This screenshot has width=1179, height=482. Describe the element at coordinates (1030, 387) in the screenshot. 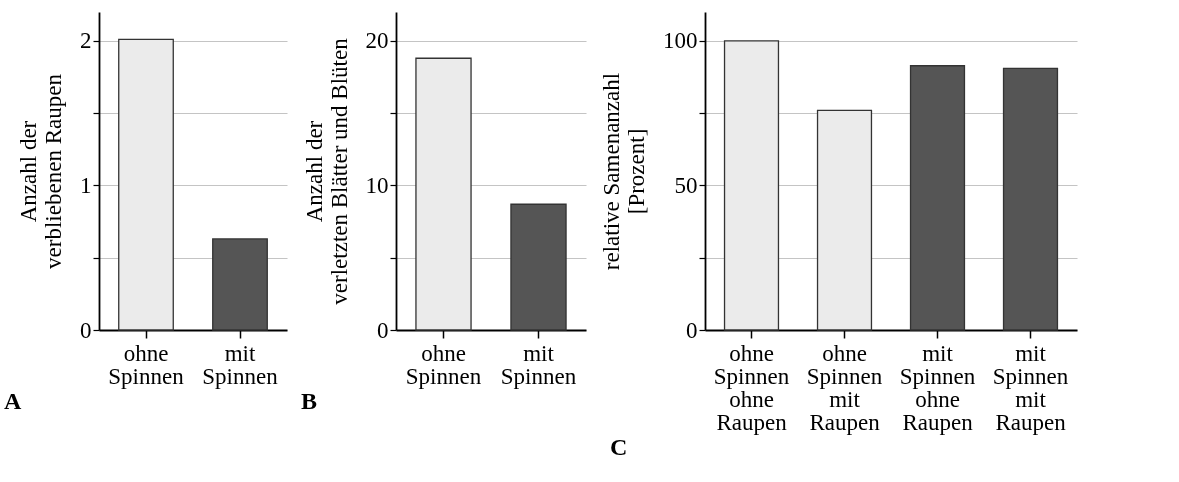

I see `x-tick-label: mit Spinnen mit Raupen` at that location.